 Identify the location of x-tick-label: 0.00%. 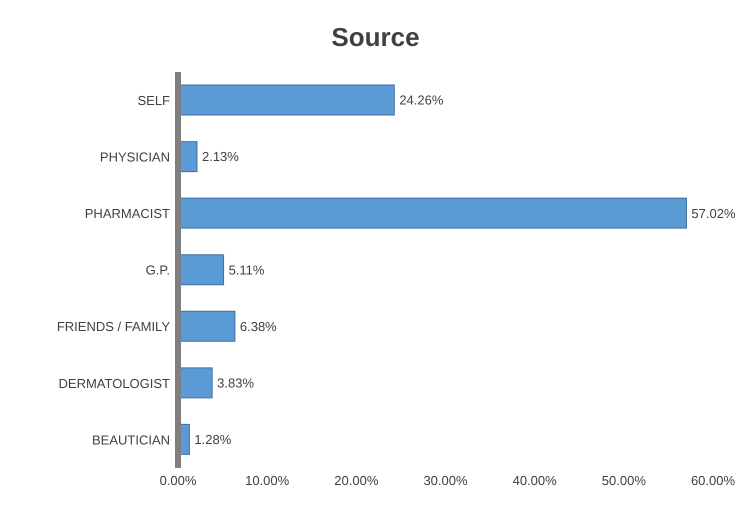
(178, 480).